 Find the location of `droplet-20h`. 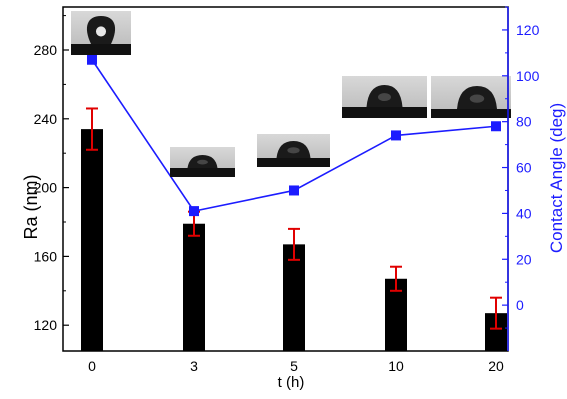

droplet-20h is located at coordinates (471, 97).